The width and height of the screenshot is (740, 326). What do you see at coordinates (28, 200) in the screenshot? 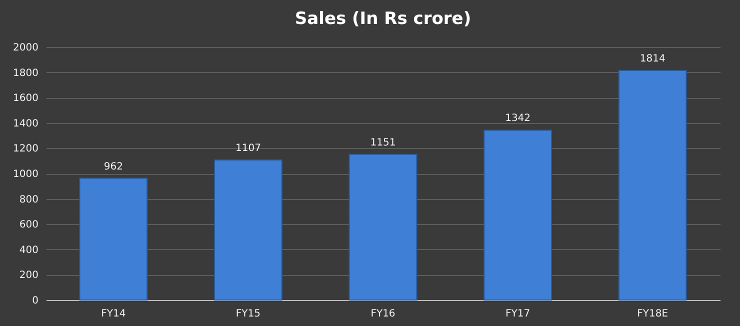
I see `y-tick-label: 800` at bounding box center [28, 200].